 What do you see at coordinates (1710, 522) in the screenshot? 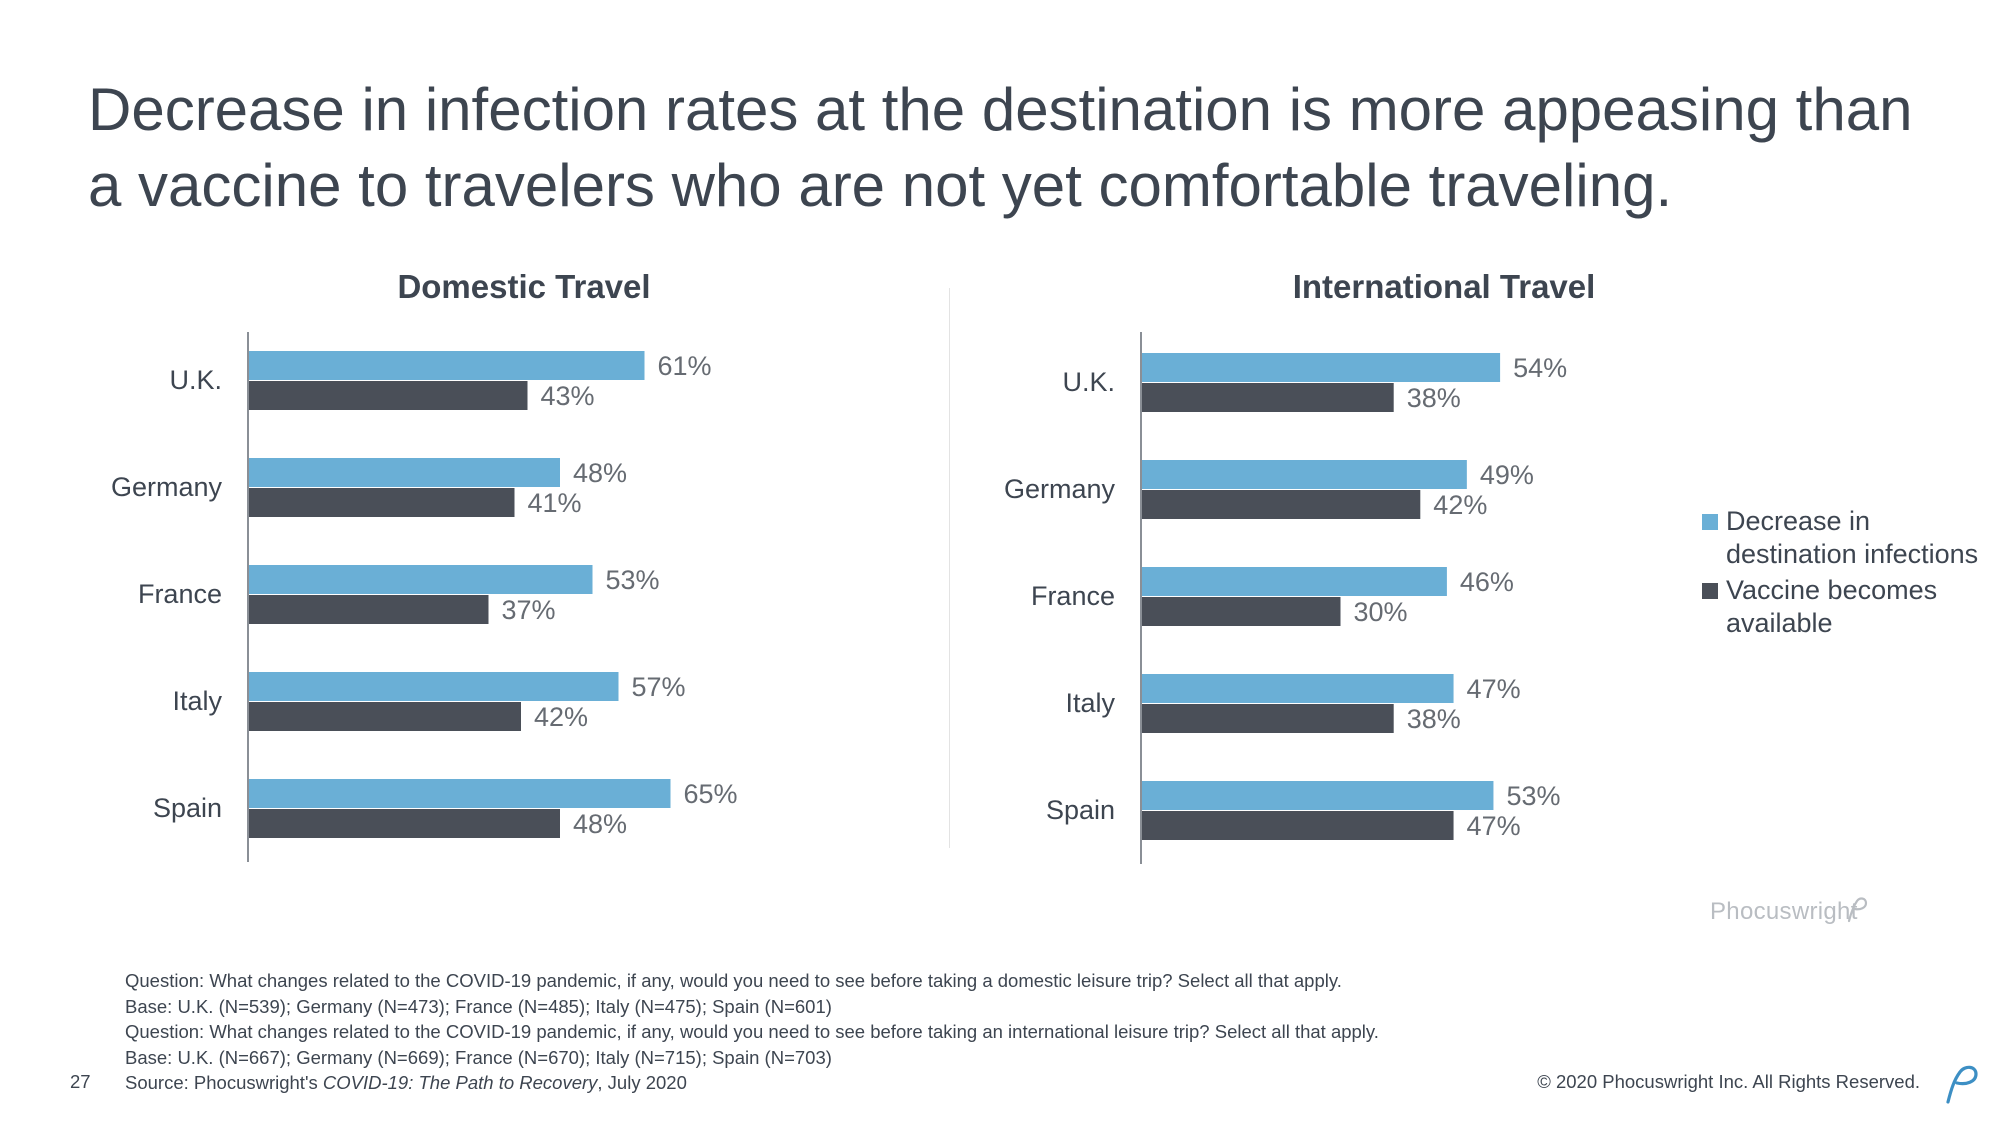
I see `legend-swatch-series1` at bounding box center [1710, 522].